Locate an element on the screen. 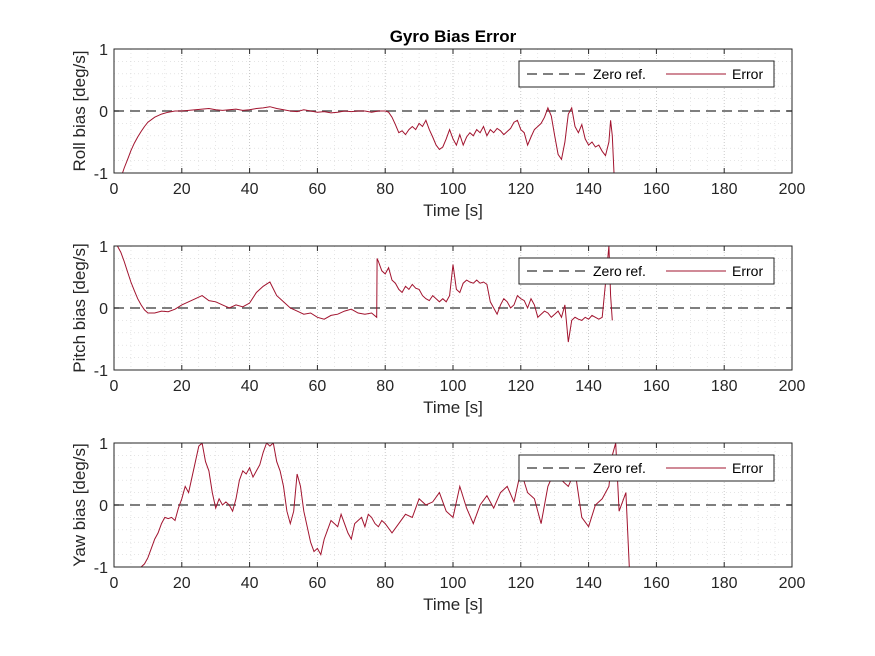 This screenshot has height=656, width=875. pitch-x-tick-label: 20 is located at coordinates (182, 386).